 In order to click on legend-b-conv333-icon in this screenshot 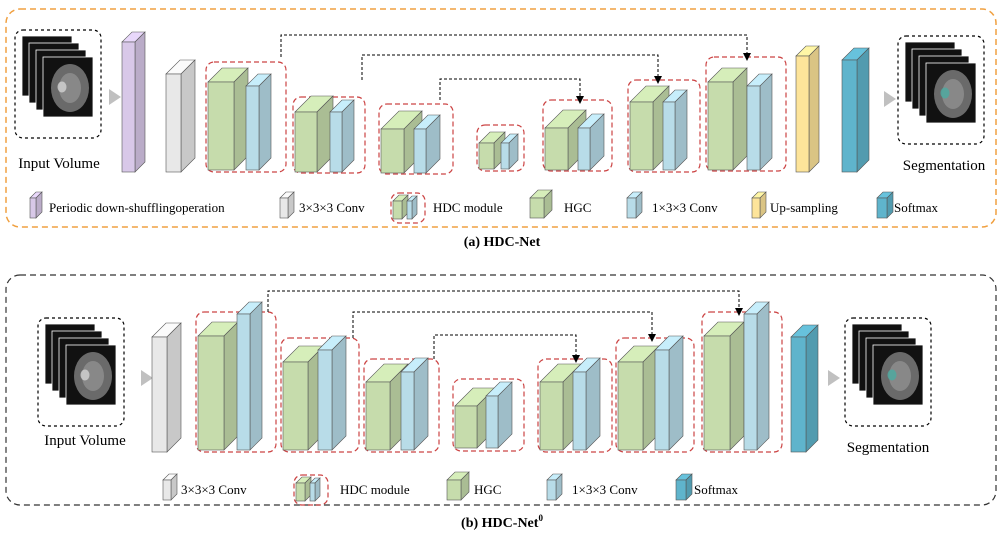, I will do `click(170, 487)`.